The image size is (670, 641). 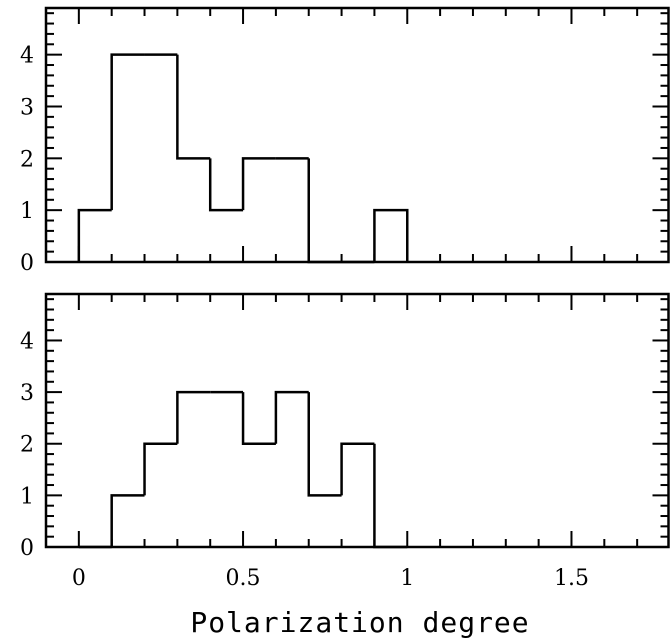 What do you see at coordinates (27, 159) in the screenshot?
I see `top-y-tick-label: 2` at bounding box center [27, 159].